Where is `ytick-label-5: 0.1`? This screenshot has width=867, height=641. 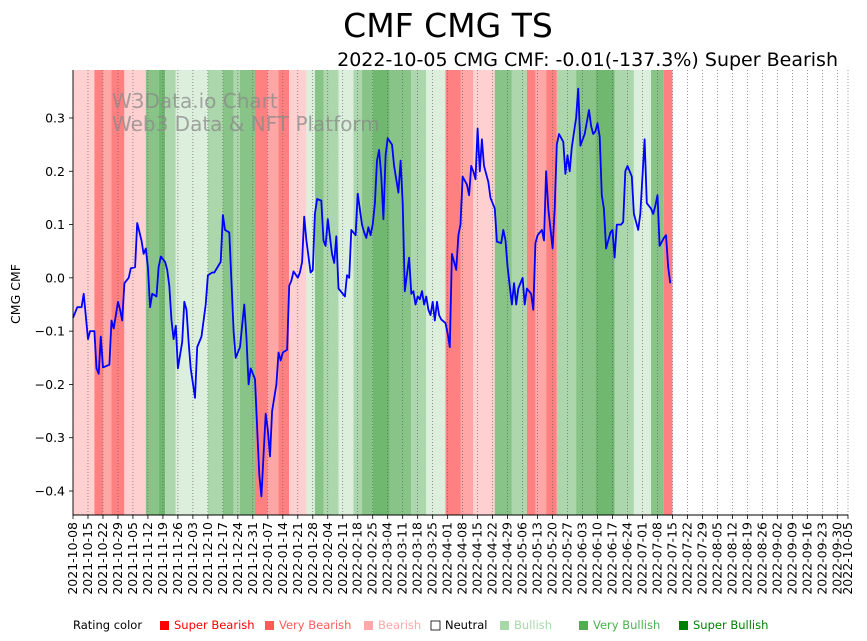
ytick-label-5: 0.1 is located at coordinates (55, 224).